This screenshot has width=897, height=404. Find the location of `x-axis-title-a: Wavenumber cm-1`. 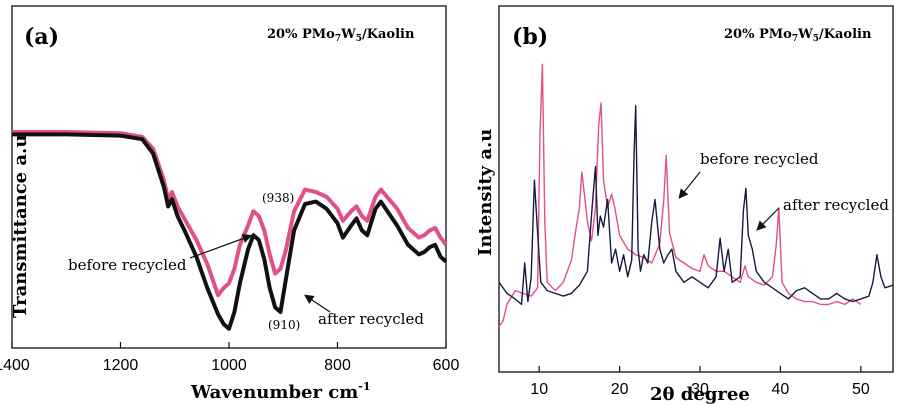

x-axis-title-a: Wavenumber cm-1 is located at coordinates (280, 391).